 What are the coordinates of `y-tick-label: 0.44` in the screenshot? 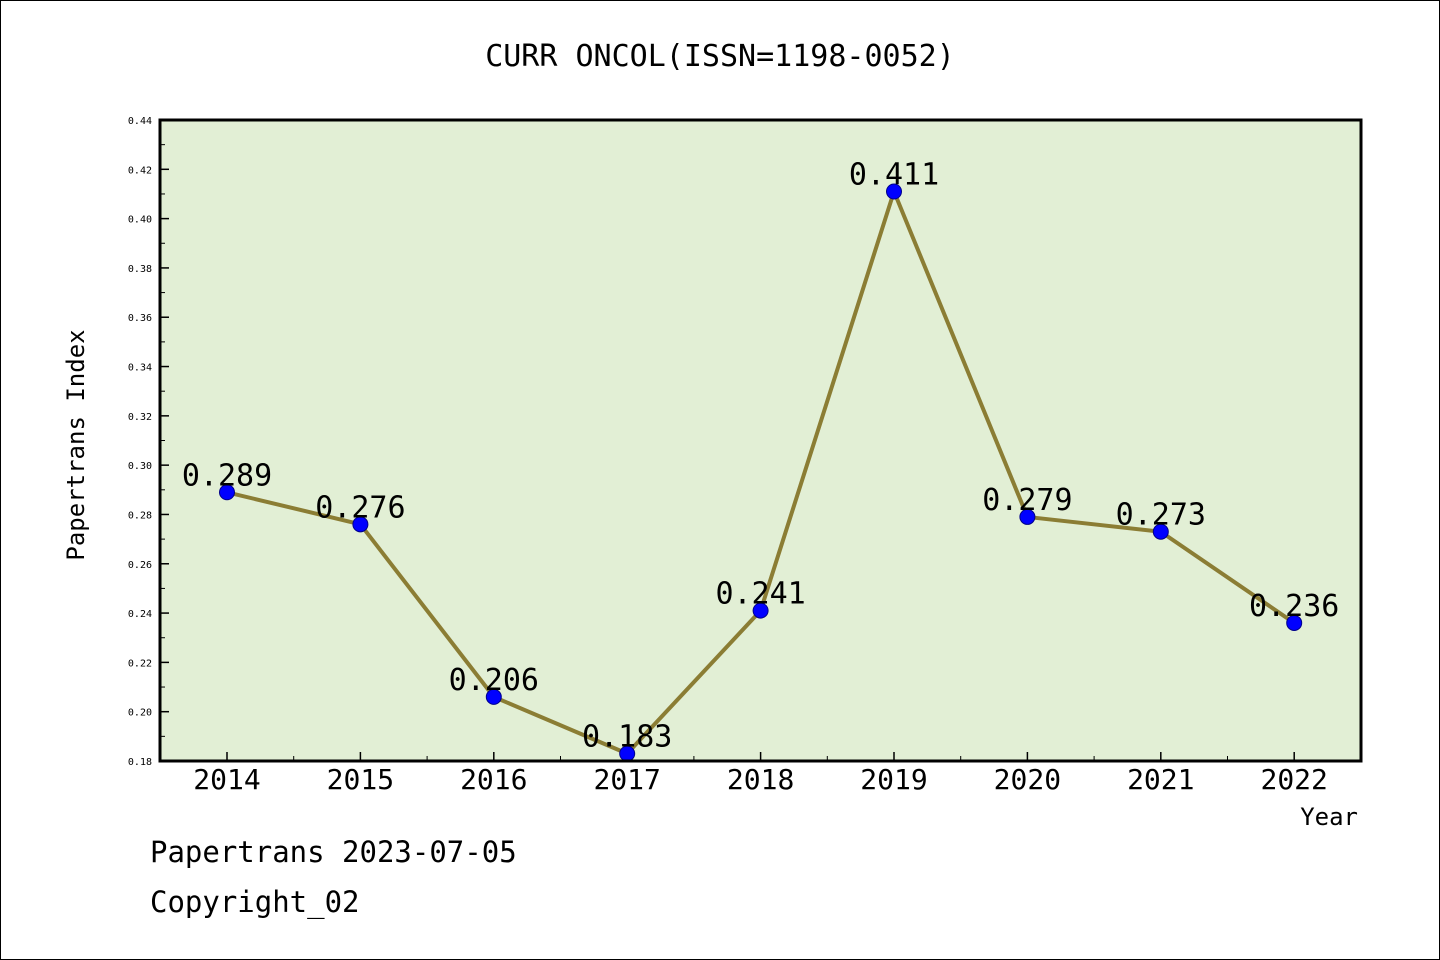 It's located at (140, 121).